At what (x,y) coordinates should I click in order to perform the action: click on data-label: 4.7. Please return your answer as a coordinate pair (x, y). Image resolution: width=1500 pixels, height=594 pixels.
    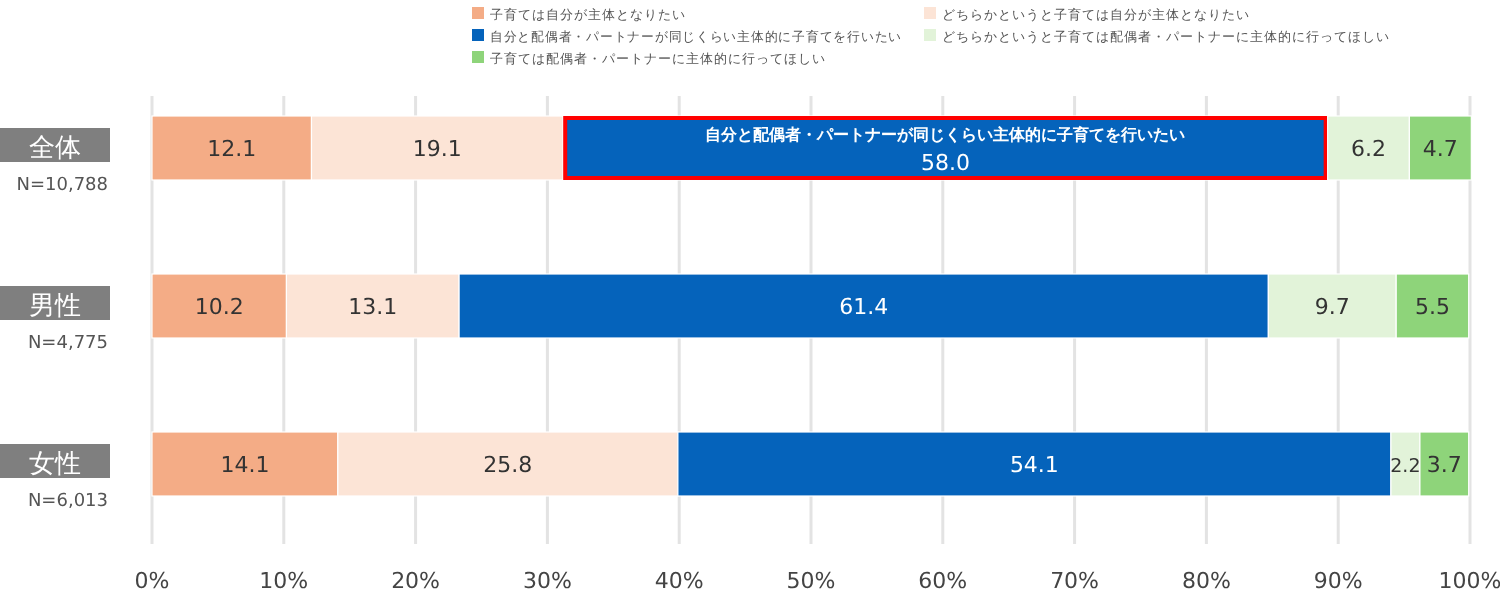
    Looking at the image, I should click on (1440, 149).